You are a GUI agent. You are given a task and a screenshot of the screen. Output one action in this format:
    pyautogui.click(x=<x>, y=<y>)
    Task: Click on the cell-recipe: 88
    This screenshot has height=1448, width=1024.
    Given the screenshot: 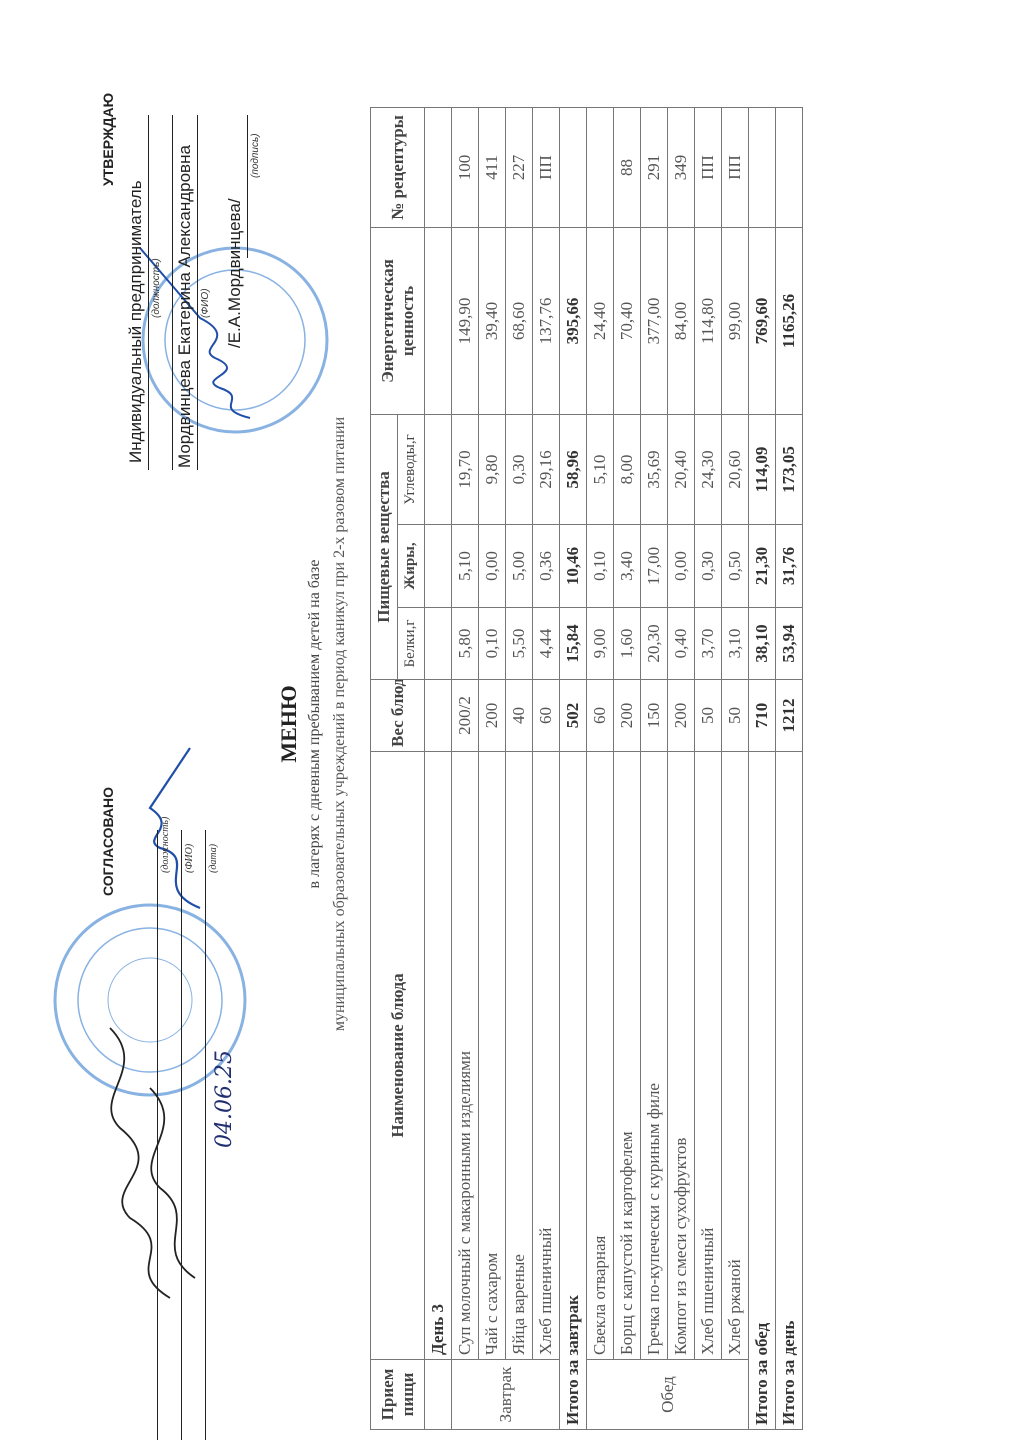 What is the action you would take?
    pyautogui.click(x=627, y=167)
    